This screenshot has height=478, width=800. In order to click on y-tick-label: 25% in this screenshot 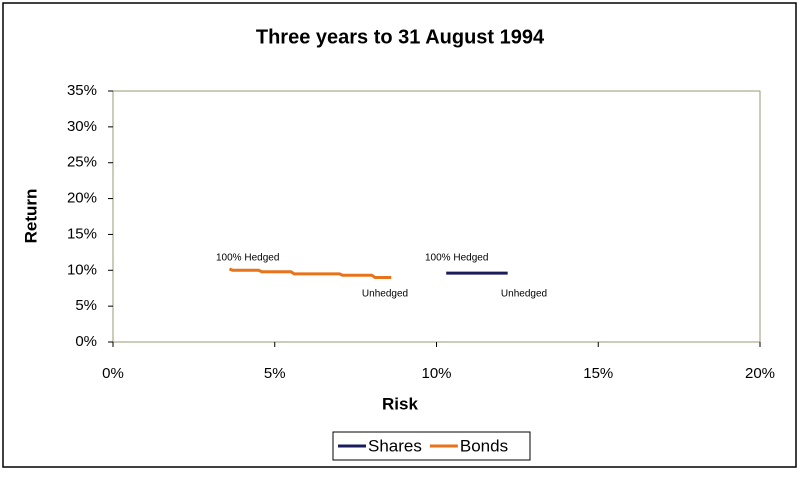, I will do `click(82, 162)`.